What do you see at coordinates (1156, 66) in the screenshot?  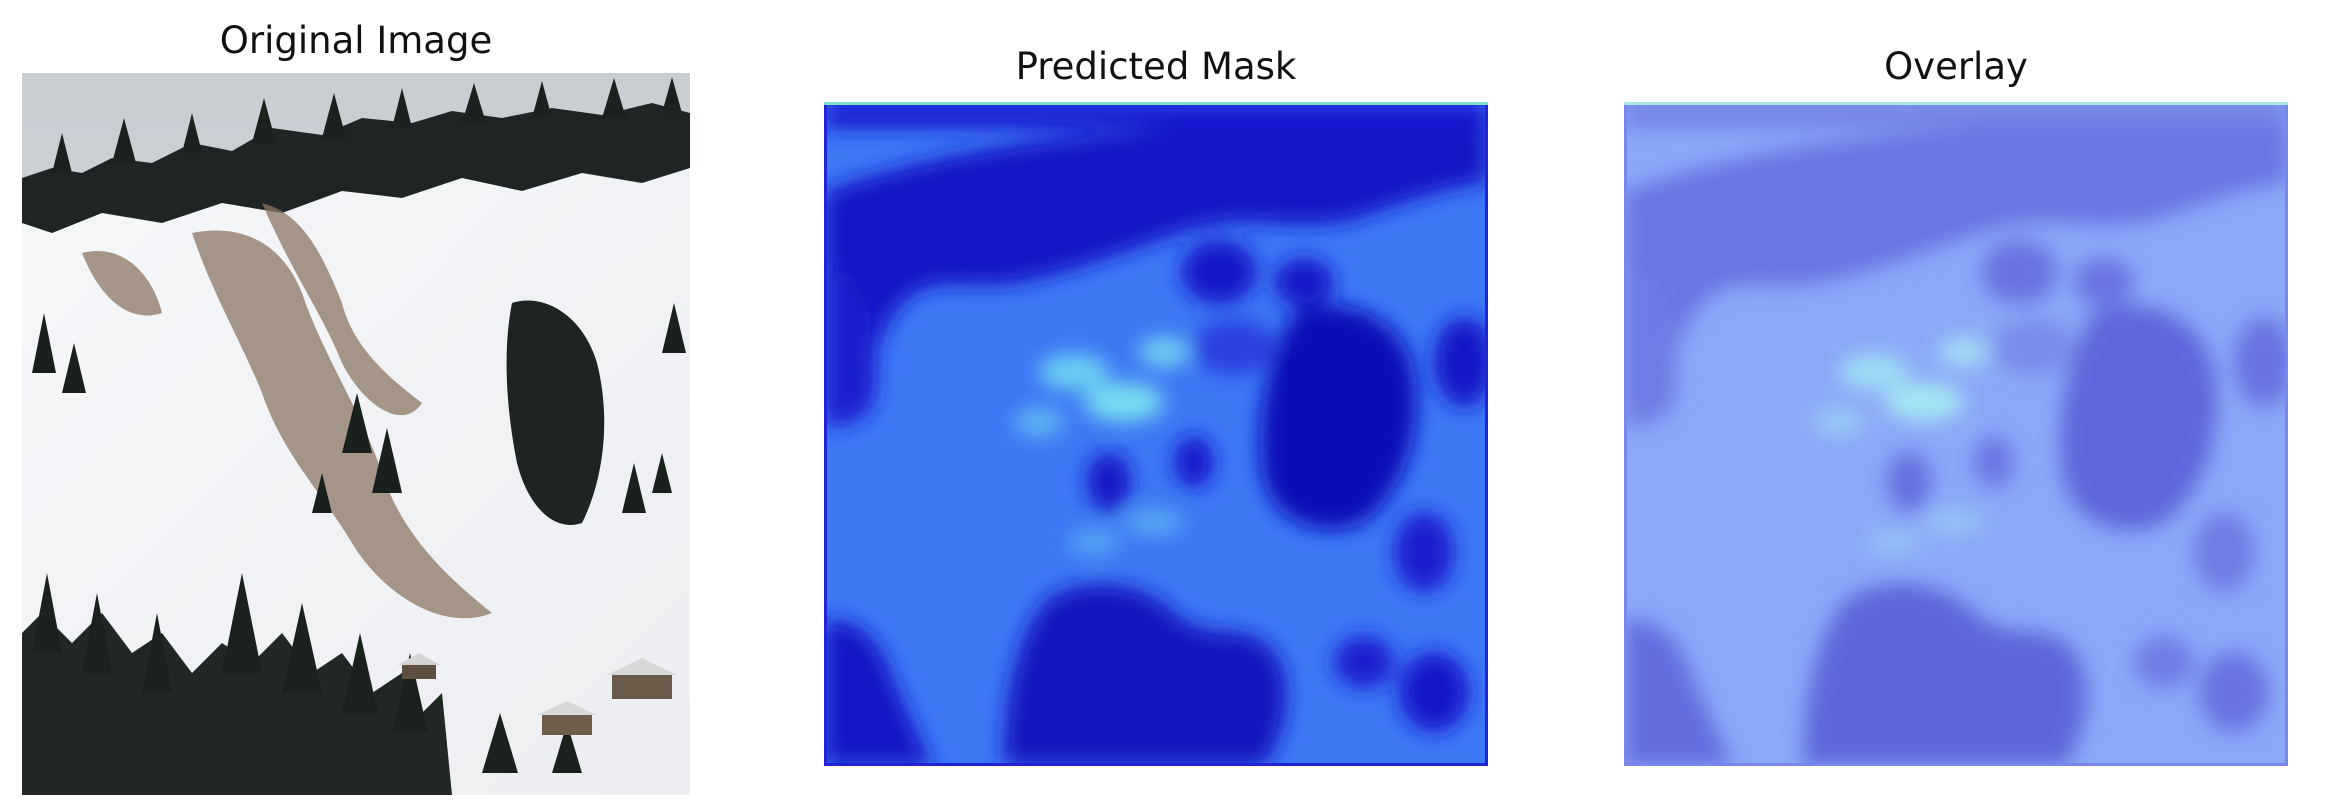 I see `predicted-mask-title: Predicted Mask` at bounding box center [1156, 66].